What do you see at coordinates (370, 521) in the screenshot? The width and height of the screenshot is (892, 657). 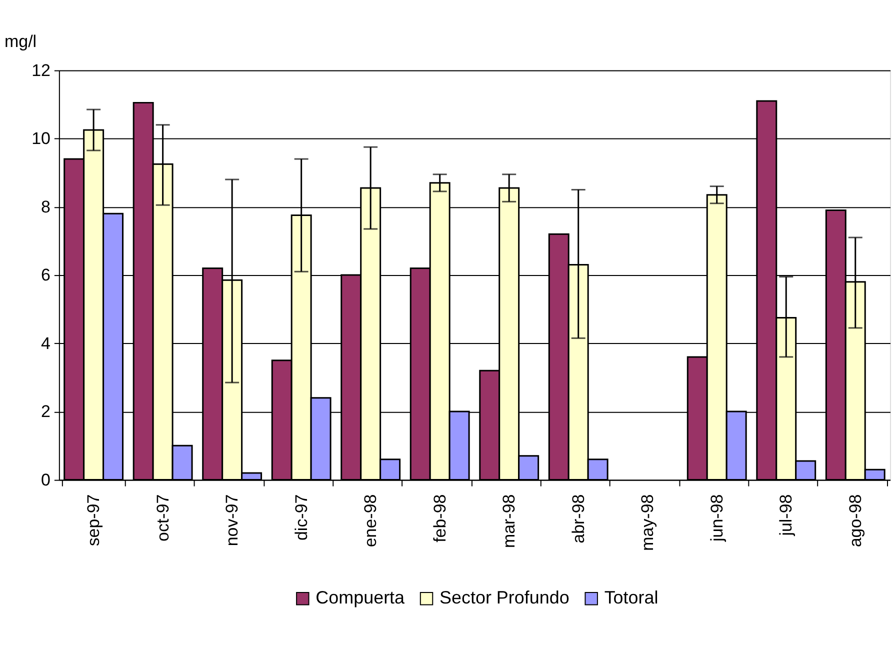 I see `x-tick-label: ene-98` at bounding box center [370, 521].